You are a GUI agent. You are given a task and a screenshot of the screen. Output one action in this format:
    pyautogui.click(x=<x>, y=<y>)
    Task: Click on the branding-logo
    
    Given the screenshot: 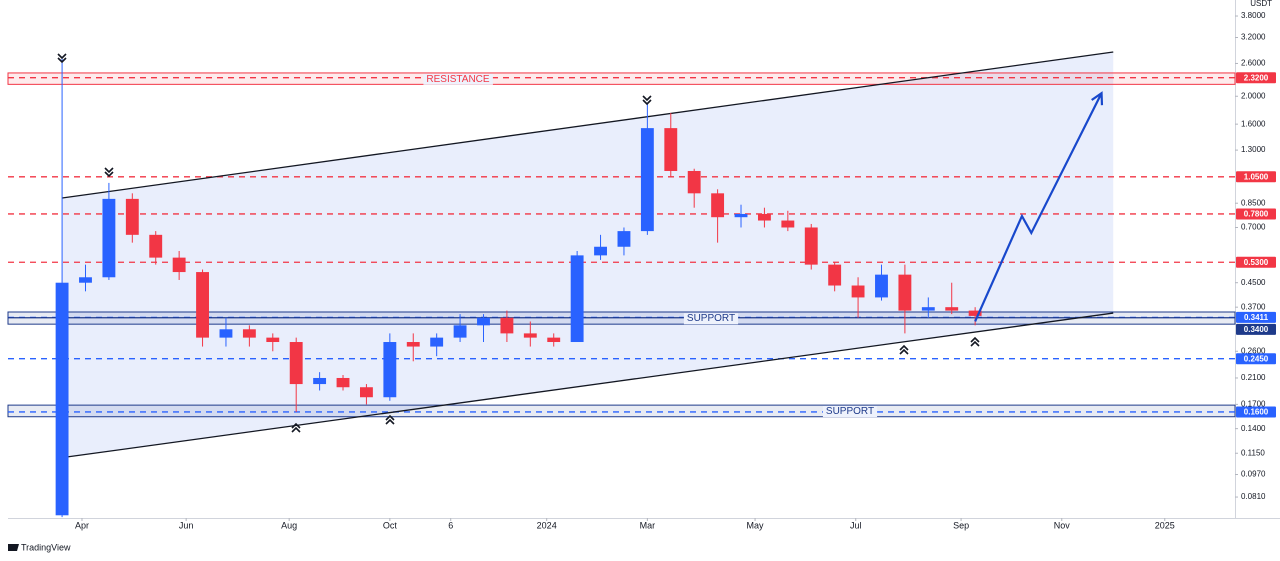 What is the action you would take?
    pyautogui.click(x=13, y=547)
    